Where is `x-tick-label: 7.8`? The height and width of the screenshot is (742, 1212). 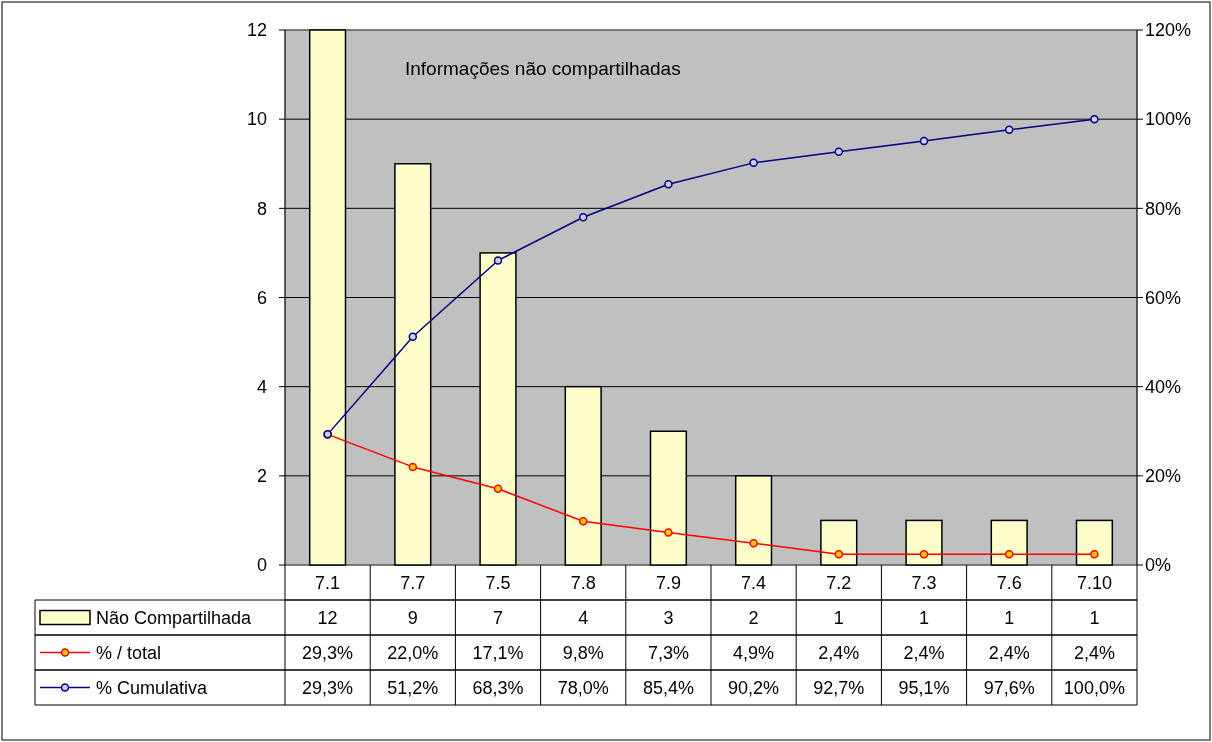
x-tick-label: 7.8 is located at coordinates (583, 582).